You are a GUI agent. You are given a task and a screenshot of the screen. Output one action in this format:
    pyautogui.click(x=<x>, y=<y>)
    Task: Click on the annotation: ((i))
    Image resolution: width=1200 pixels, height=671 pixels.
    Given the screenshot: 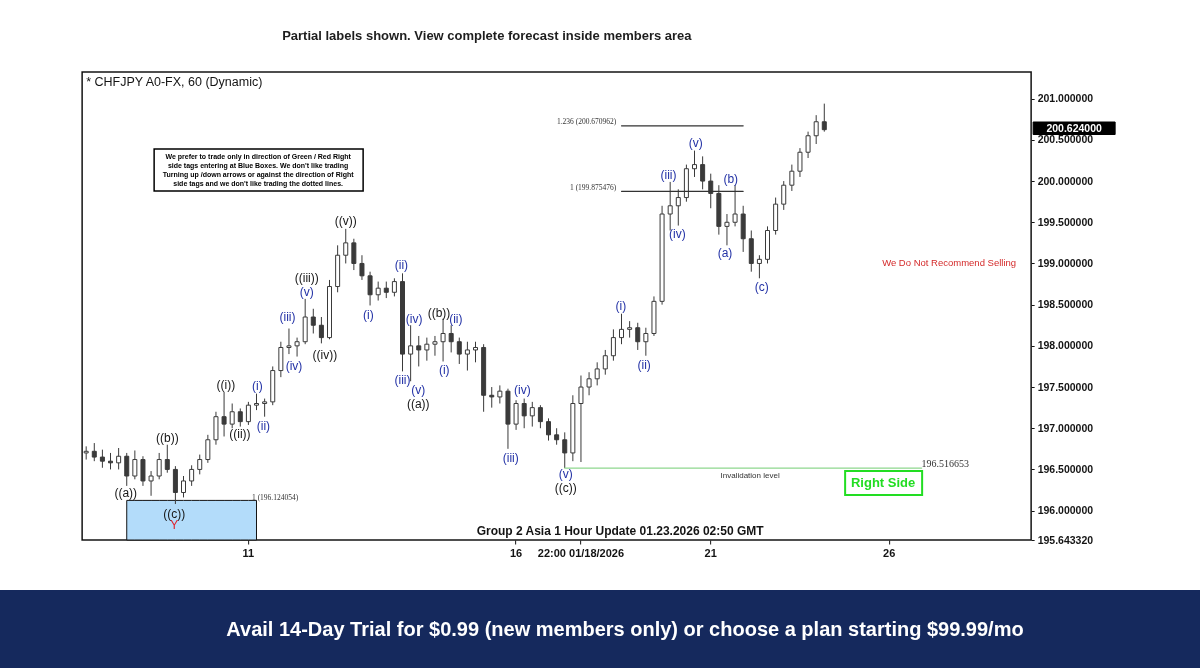 What is the action you would take?
    pyautogui.click(x=226, y=384)
    